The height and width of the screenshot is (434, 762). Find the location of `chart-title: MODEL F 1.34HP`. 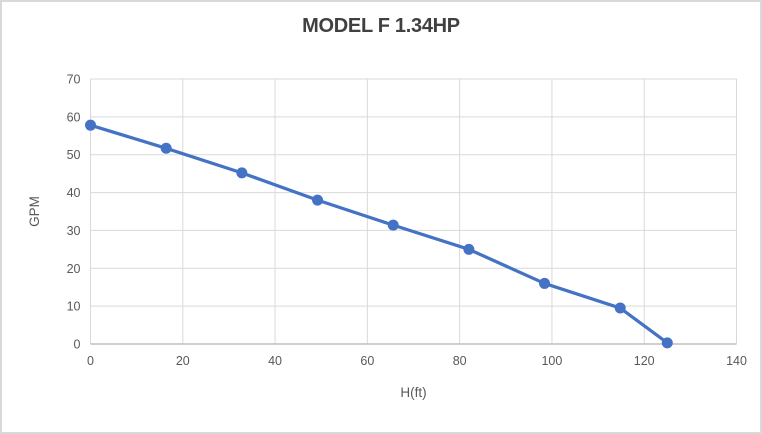

chart-title: MODEL F 1.34HP is located at coordinates (381, 26).